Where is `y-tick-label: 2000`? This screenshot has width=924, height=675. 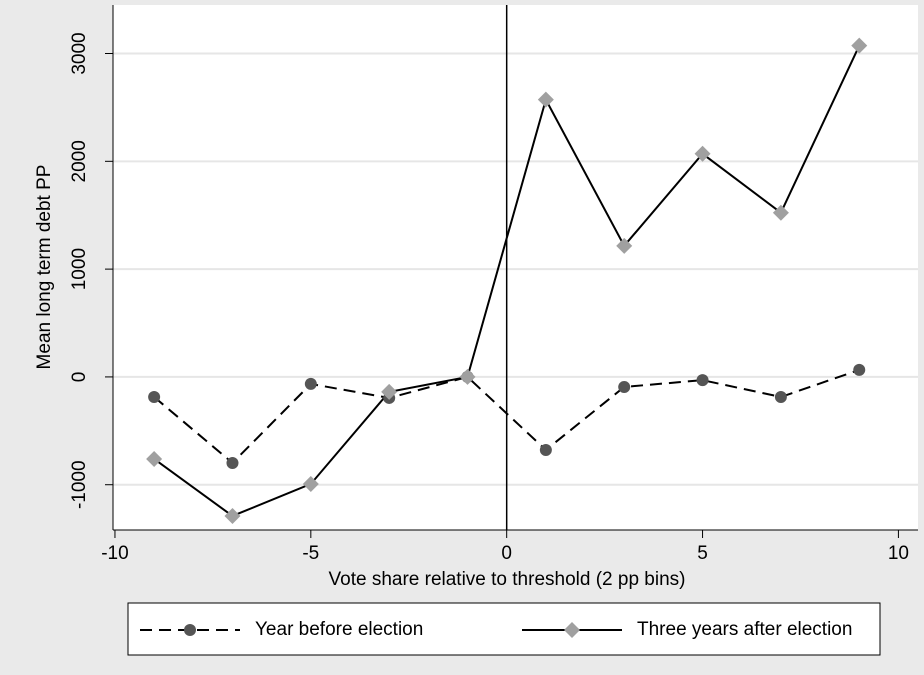 y-tick-label: 2000 is located at coordinates (79, 161).